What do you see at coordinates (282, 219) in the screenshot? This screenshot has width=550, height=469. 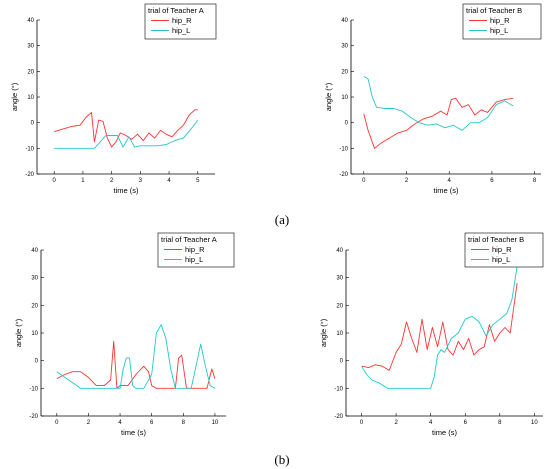 I see `caption-a: (a)` at bounding box center [282, 219].